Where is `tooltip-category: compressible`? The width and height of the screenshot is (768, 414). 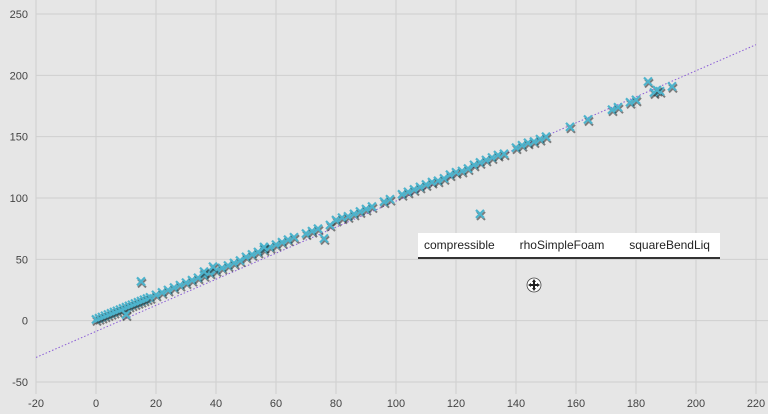
tooltip-category: compressible is located at coordinates (459, 245).